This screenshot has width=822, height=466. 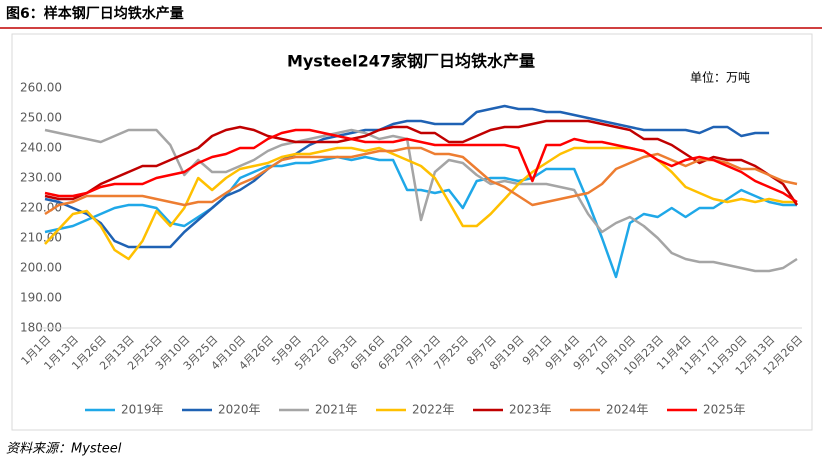 What do you see at coordinates (411, 61) in the screenshot?
I see `chart-title: Mysteel247家钢厂日均铁水产量` at bounding box center [411, 61].